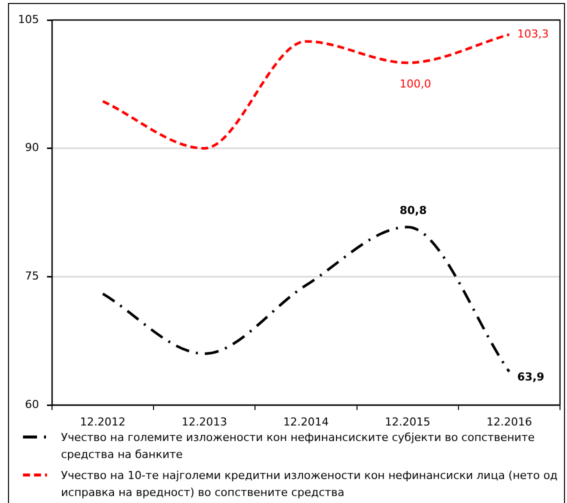  What do you see at coordinates (32, 147) in the screenshot?
I see `y-tick-label: 90` at bounding box center [32, 147].